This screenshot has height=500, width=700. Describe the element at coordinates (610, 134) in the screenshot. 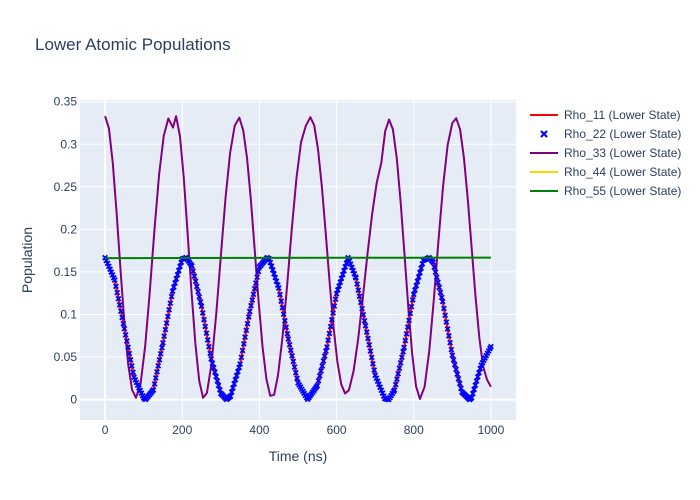

I see `legend-item: Rho_22 (Lower State)` at that location.